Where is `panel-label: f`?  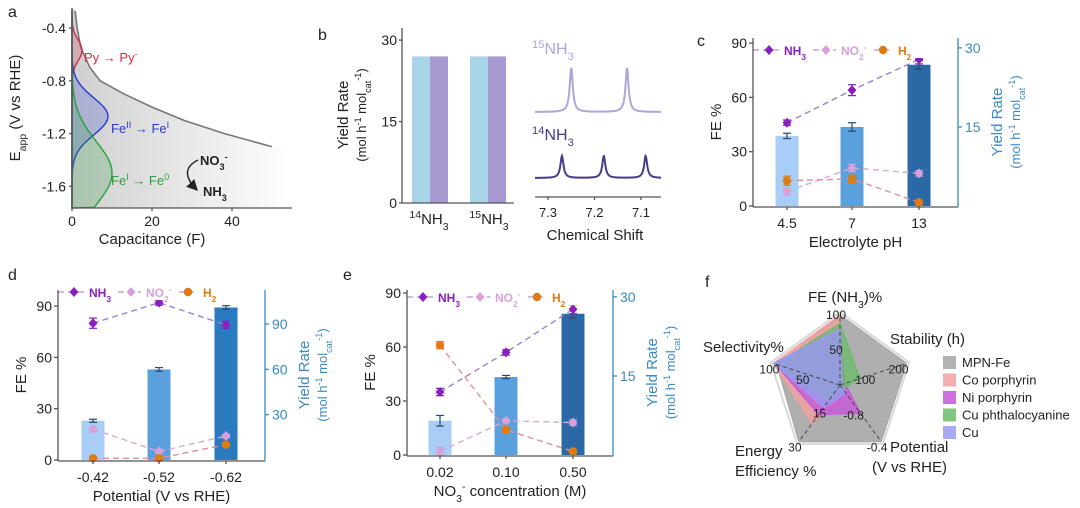 panel-label: f is located at coordinates (707, 282).